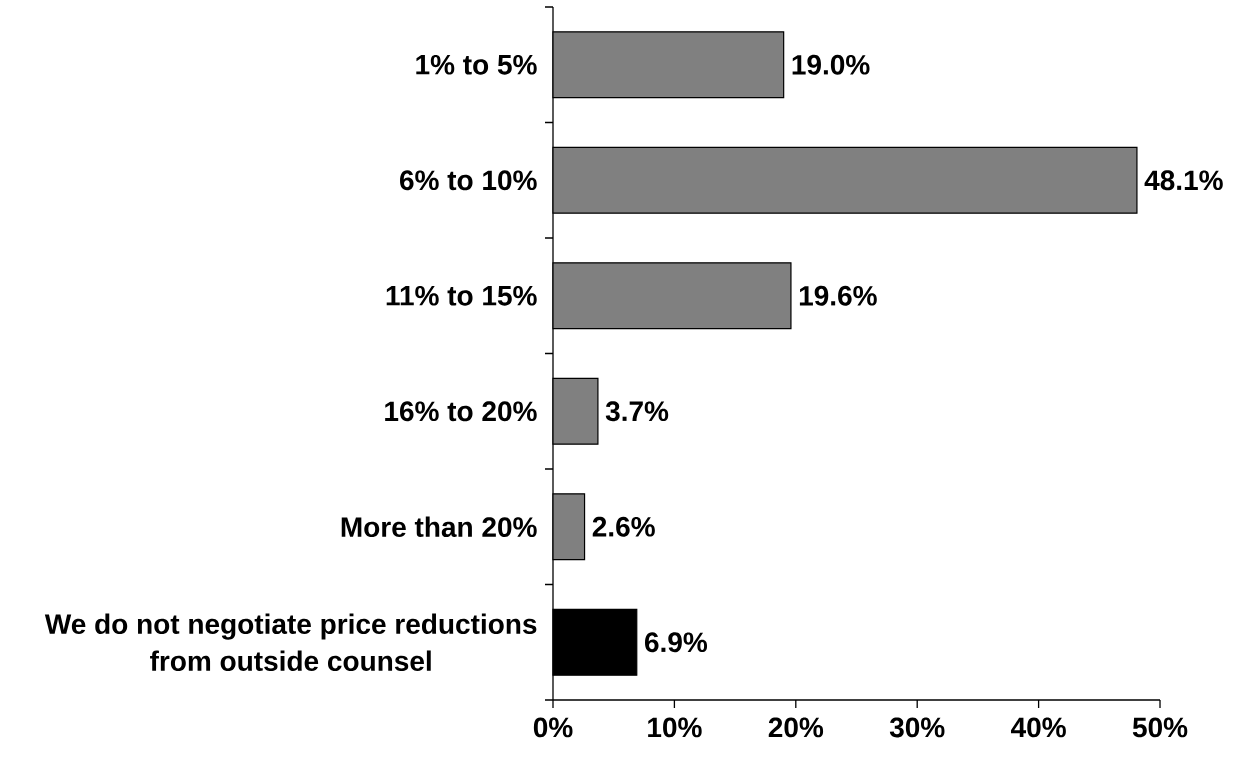 The width and height of the screenshot is (1237, 757). Describe the element at coordinates (831, 64) in the screenshot. I see `data-label: 19.0%` at that location.